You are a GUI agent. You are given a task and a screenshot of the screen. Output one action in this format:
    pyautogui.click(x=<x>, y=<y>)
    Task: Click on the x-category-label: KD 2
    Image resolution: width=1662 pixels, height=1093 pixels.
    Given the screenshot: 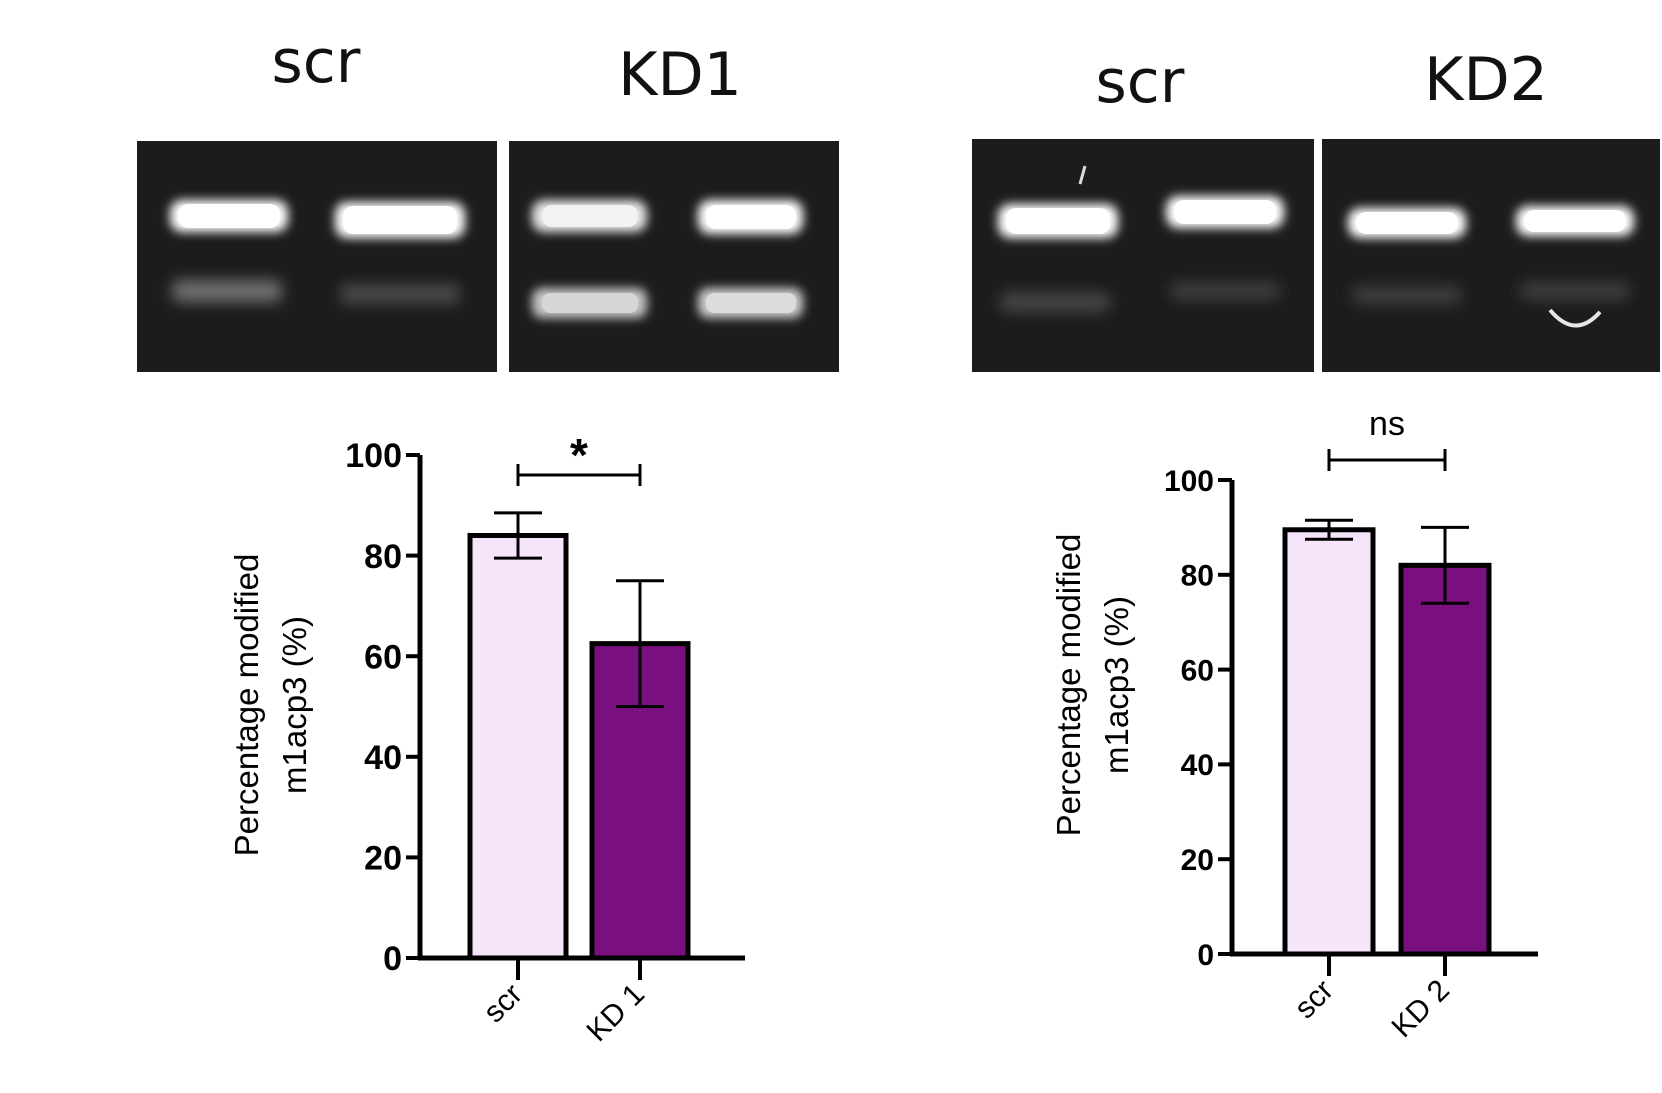 What is the action you would take?
    pyautogui.click(x=1420, y=1009)
    